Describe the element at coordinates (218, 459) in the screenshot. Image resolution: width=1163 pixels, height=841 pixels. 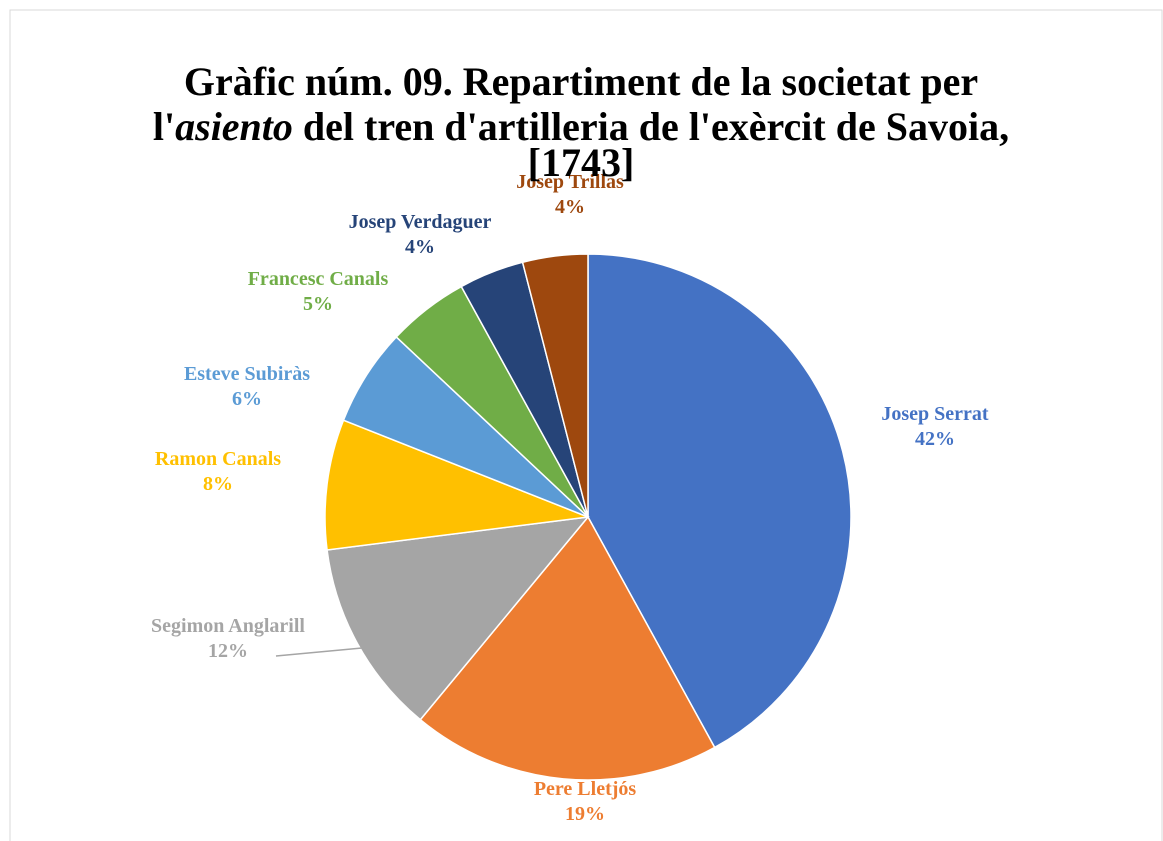
I see `label-name: Ramon Canals` at that location.